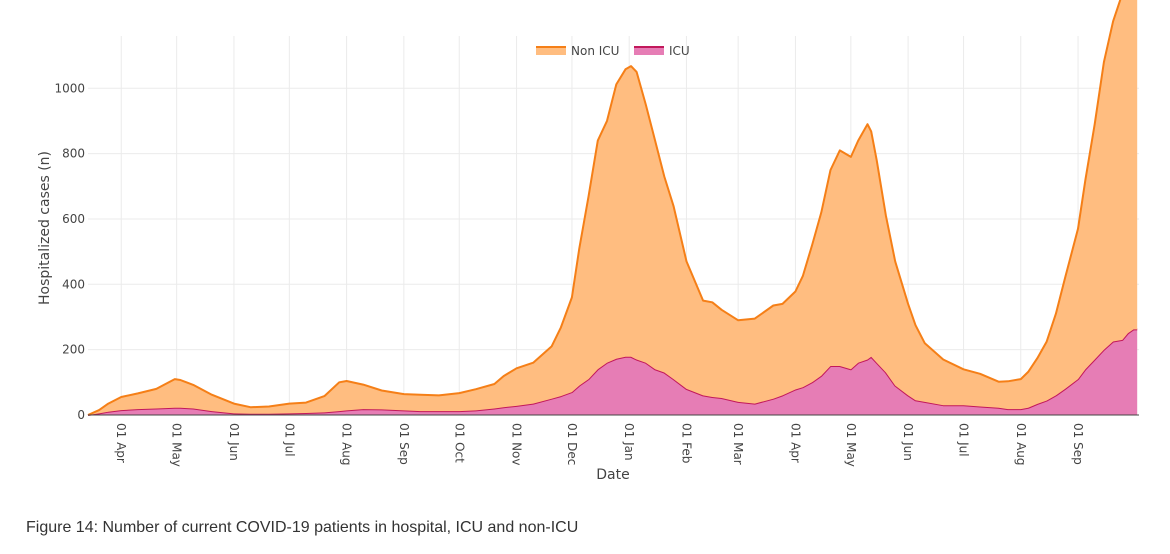  What do you see at coordinates (649, 51) in the screenshot?
I see `legend-swatch-icu` at bounding box center [649, 51].